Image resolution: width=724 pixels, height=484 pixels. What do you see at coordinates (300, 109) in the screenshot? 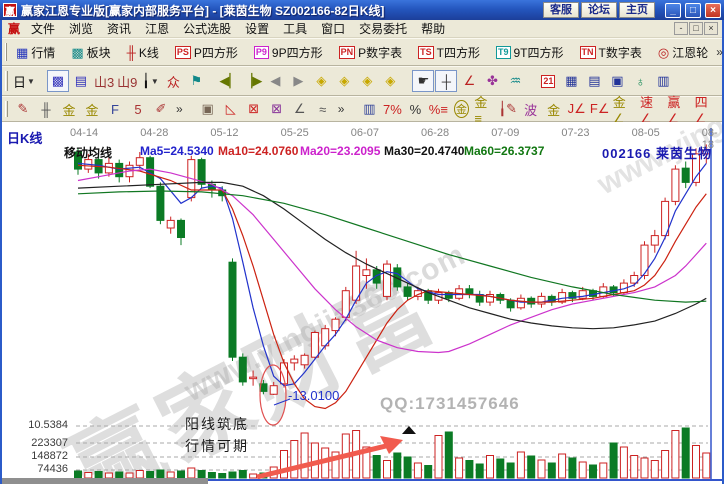
I see `angle-lines-tool: ∠` at bounding box center [300, 109].